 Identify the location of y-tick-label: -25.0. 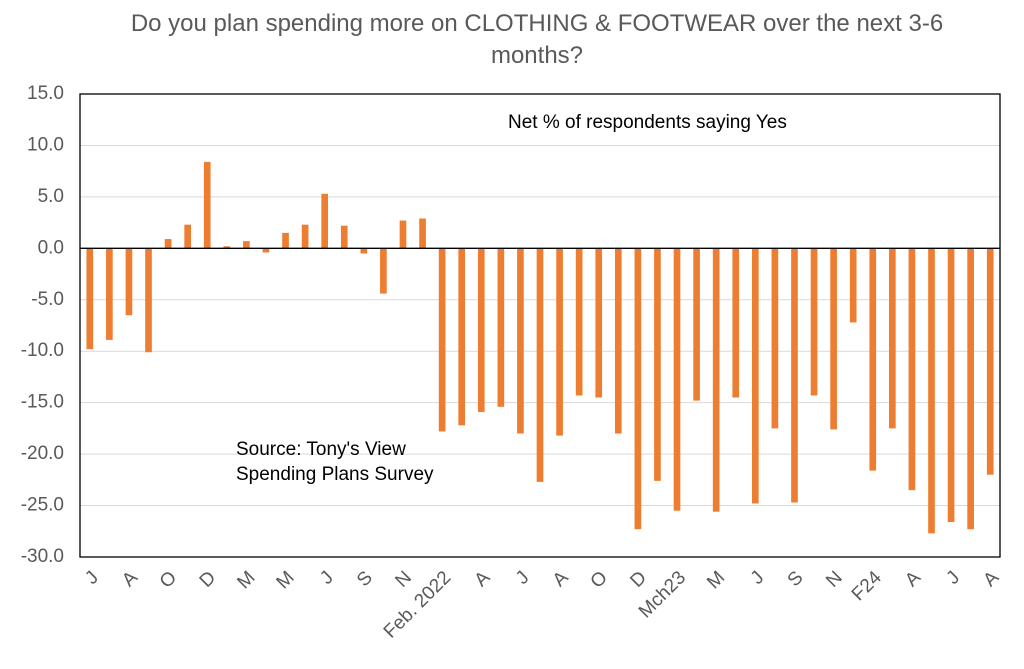
(42, 505).